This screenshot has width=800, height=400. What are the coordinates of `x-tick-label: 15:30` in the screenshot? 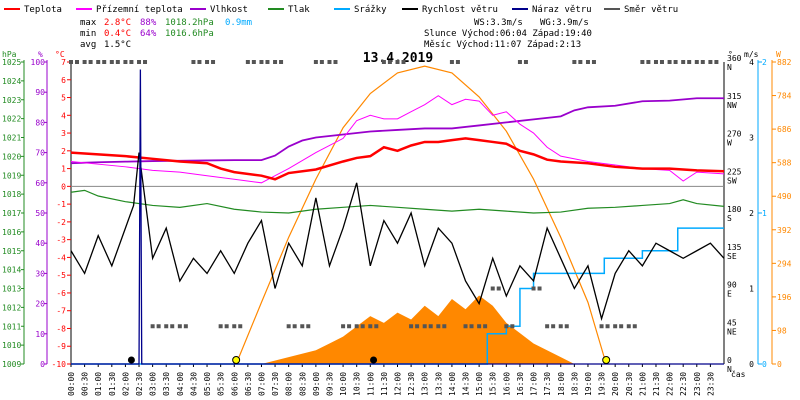 It's located at (493, 384).